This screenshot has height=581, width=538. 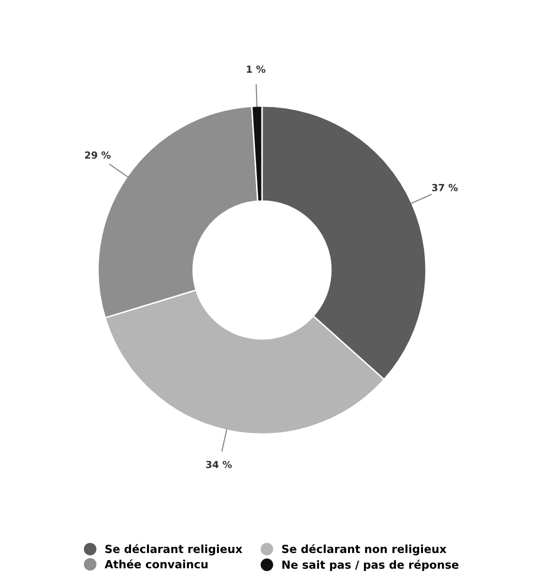 What do you see at coordinates (370, 565) in the screenshot?
I see `legend-label: Ne sait pas / pas de réponse` at bounding box center [370, 565].